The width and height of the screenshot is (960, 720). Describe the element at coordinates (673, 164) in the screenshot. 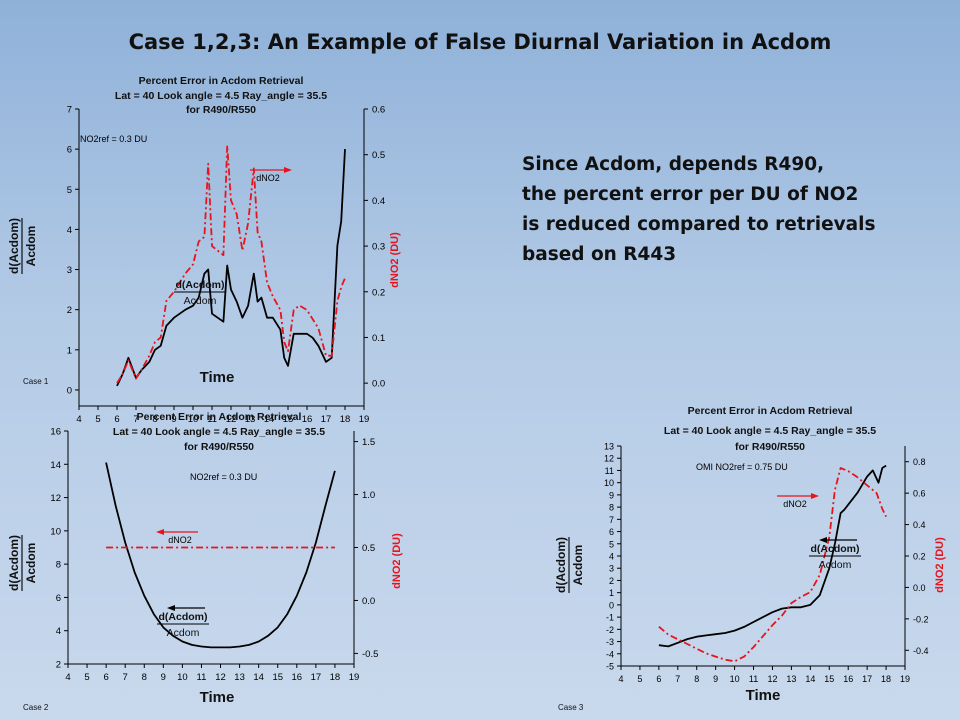

I see `body-line: Since Acdom, depends R490,` at that location.